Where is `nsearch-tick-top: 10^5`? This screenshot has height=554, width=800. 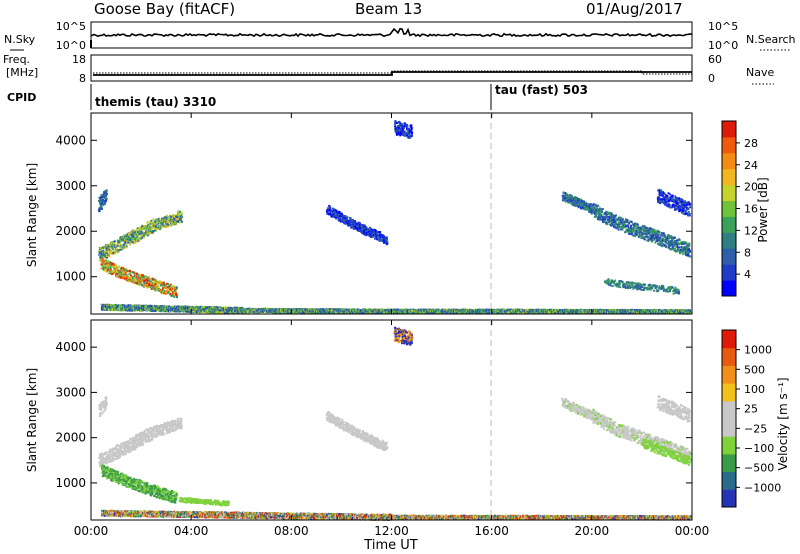
nsearch-tick-top: 10^5 is located at coordinates (723, 26).